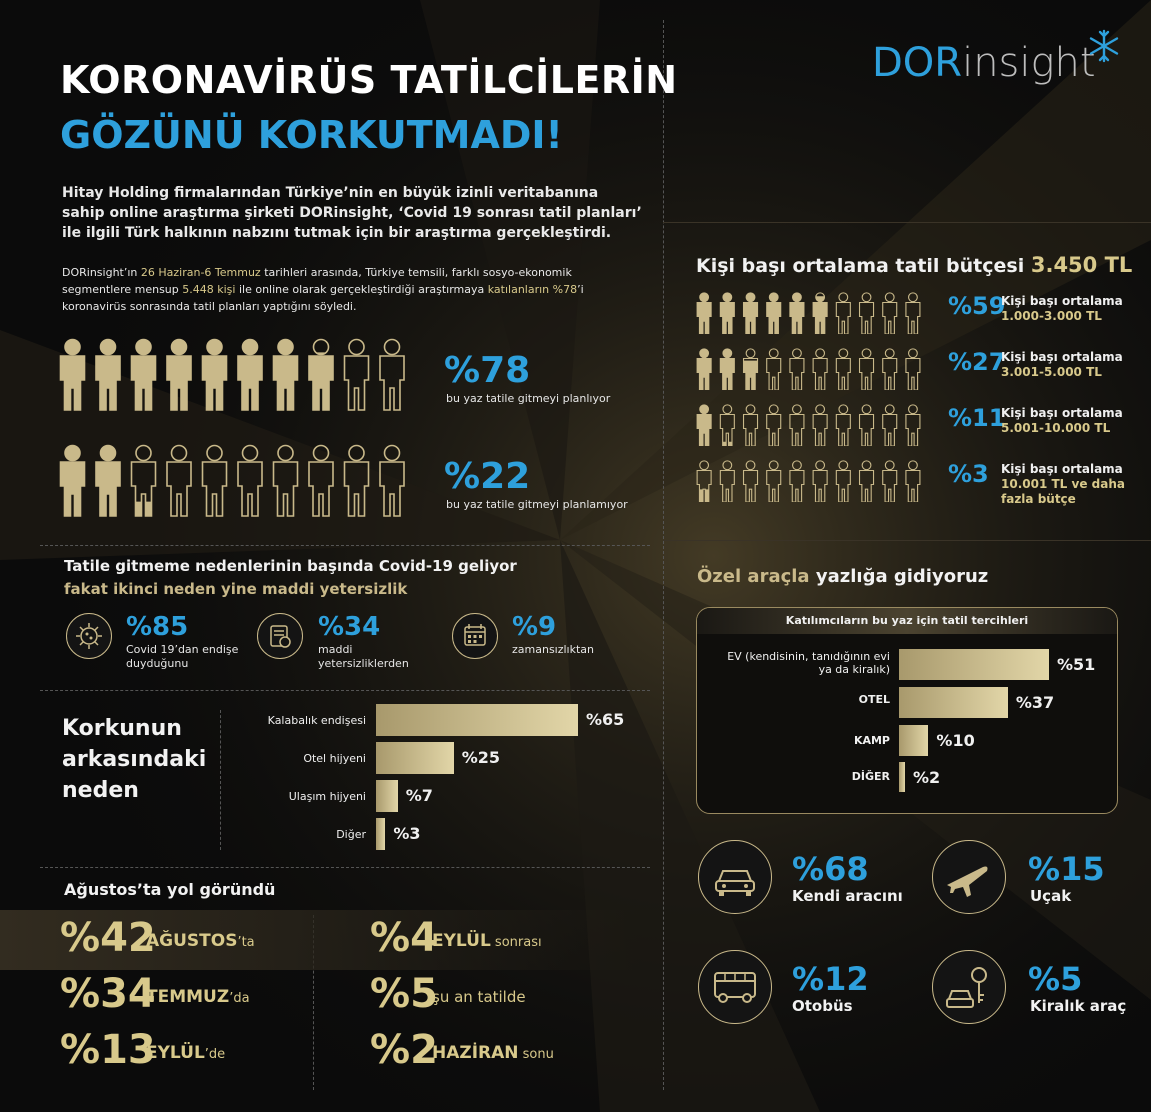 The height and width of the screenshot is (1112, 1151). What do you see at coordinates (475, 1053) in the screenshot?
I see `timing-month-name: HAZİRAN` at bounding box center [475, 1053].